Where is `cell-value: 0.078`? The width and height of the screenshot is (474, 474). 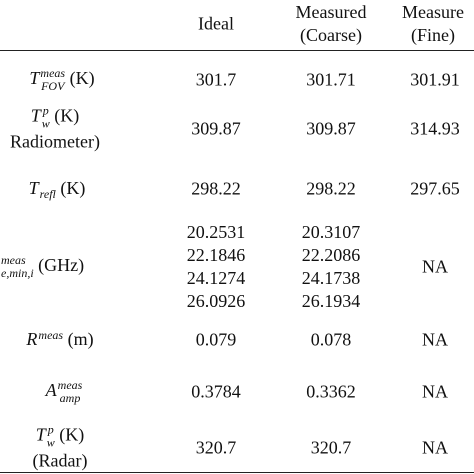
cell-value: 0.078 is located at coordinates (331, 339).